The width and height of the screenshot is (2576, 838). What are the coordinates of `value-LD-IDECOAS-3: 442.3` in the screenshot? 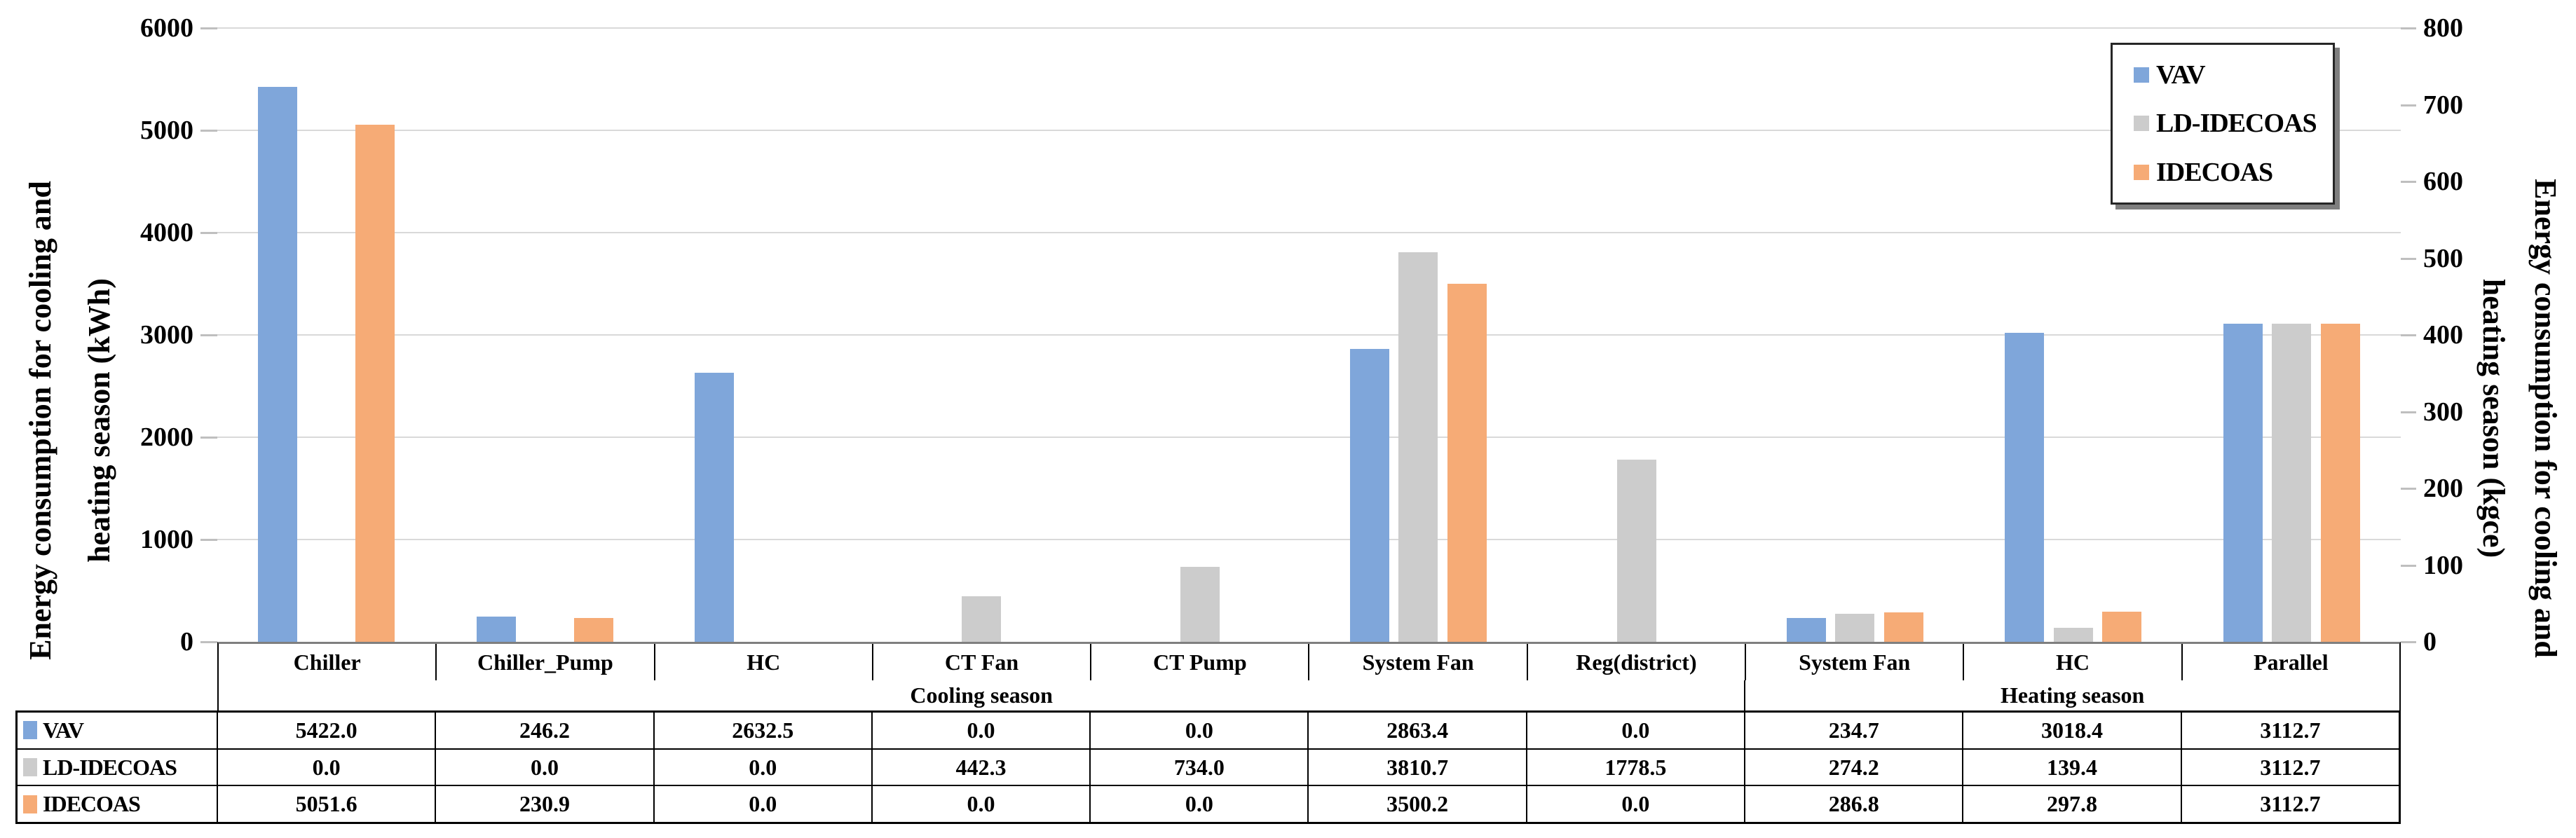 It's located at (982, 767).